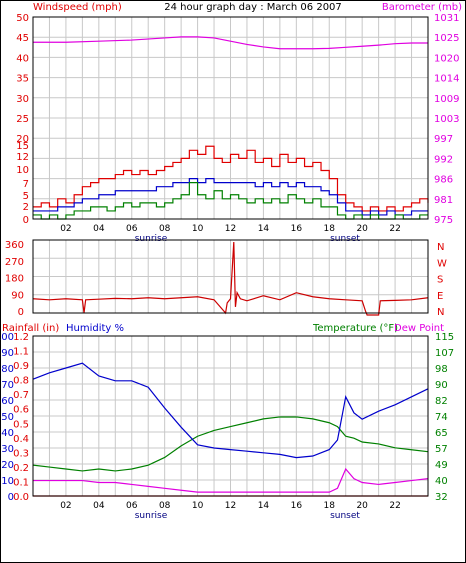  I want to click on rainfall-tick: 0.1, so click(21, 482).